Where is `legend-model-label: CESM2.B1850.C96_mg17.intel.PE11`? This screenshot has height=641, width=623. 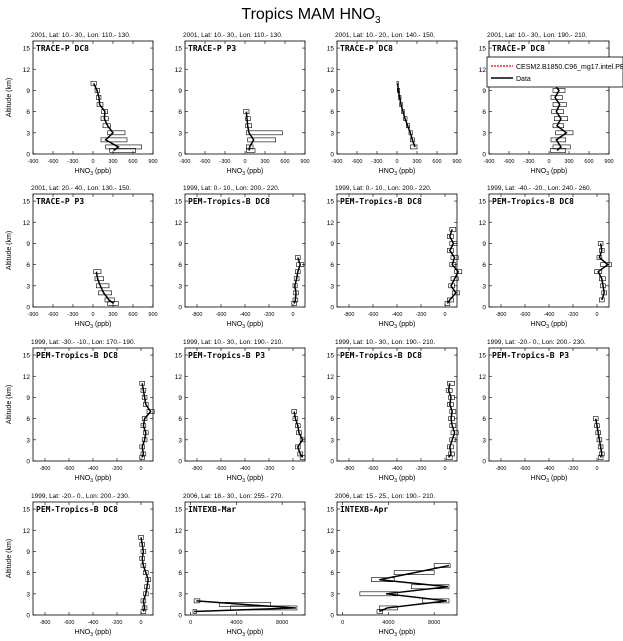
legend-model-label: CESM2.B1850.C96_mg17.intel.PE11 is located at coordinates (569, 67).